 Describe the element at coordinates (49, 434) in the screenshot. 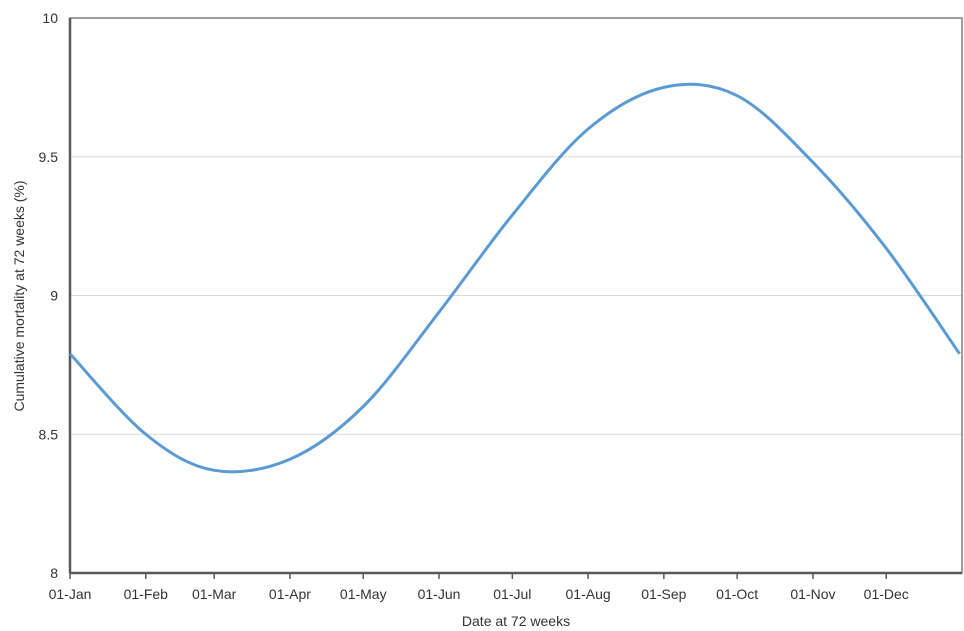

I see `y-tick-label: 8.5` at that location.